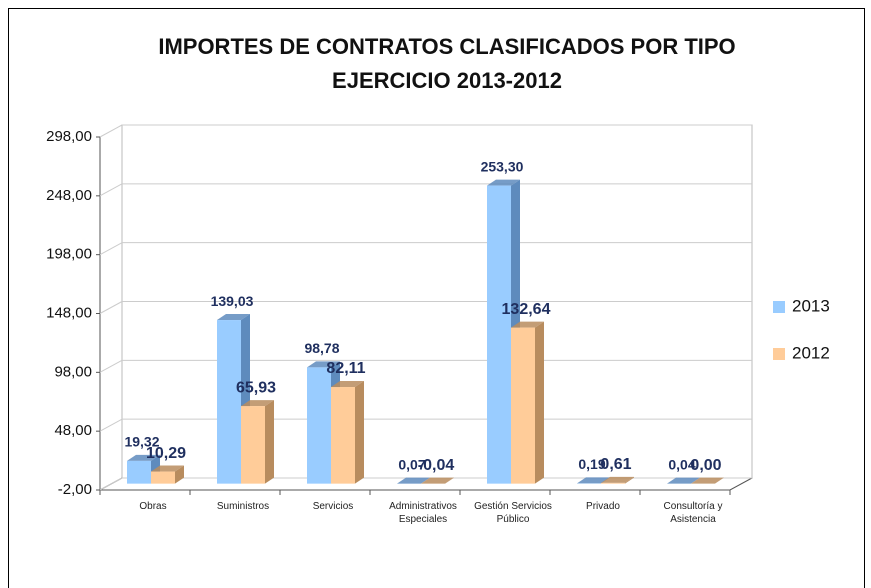 This screenshot has width=871, height=588. What do you see at coordinates (811, 352) in the screenshot?
I see `legend-label: 2012` at bounding box center [811, 352].